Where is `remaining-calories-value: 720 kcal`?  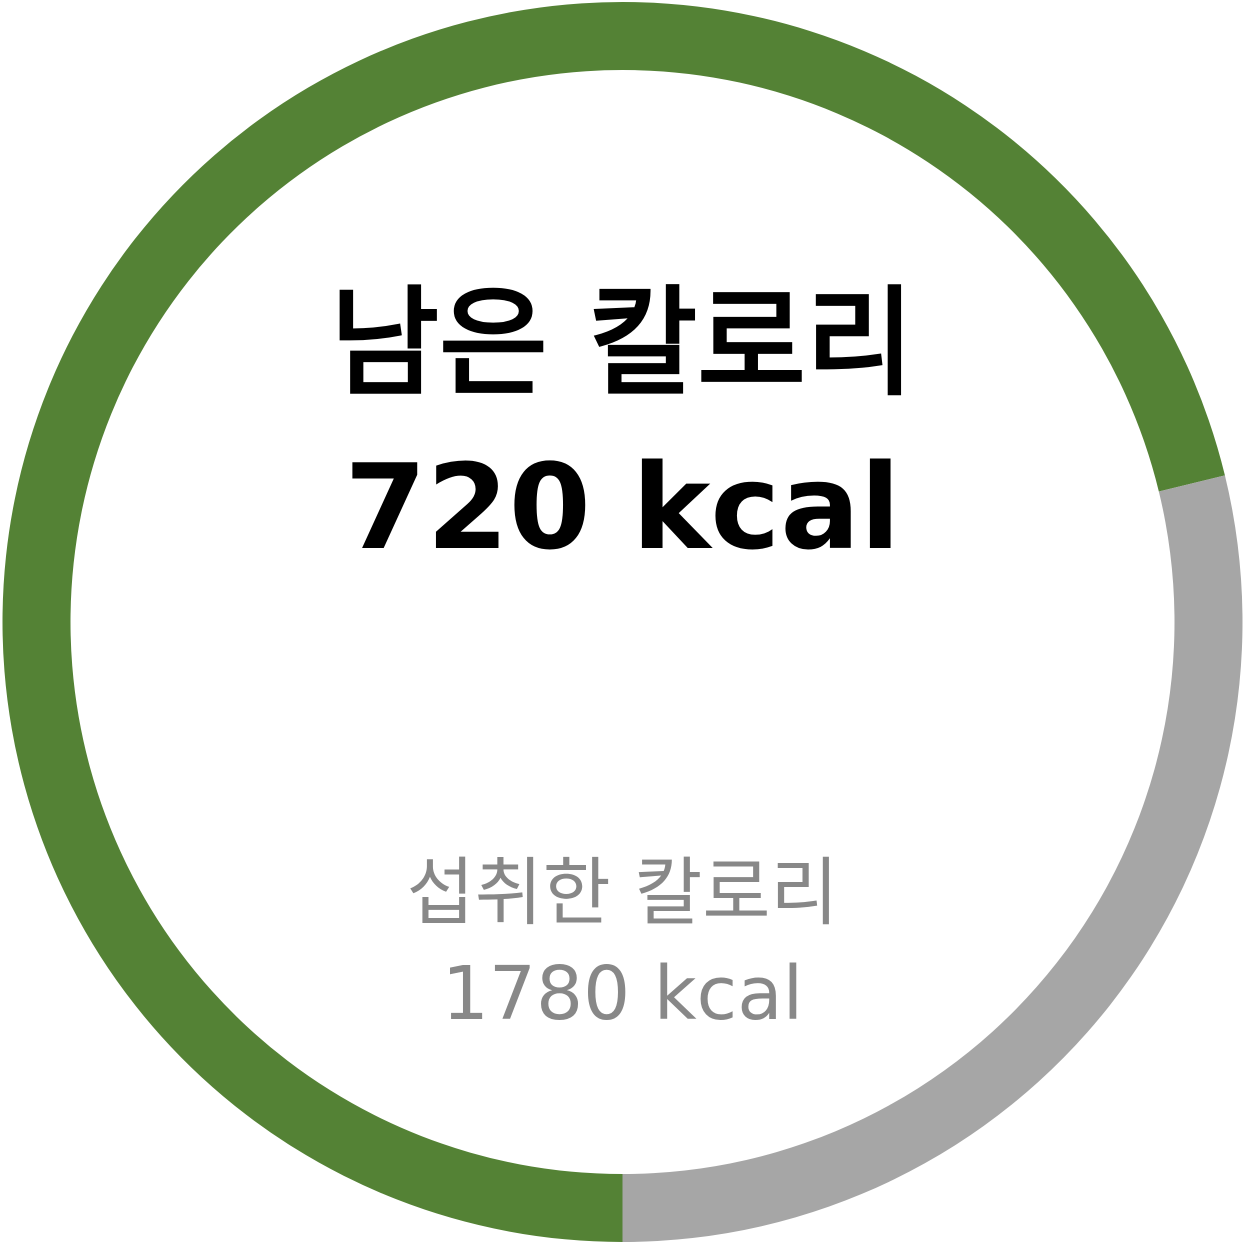 remaining-calories-value: 720 kcal is located at coordinates (622, 507).